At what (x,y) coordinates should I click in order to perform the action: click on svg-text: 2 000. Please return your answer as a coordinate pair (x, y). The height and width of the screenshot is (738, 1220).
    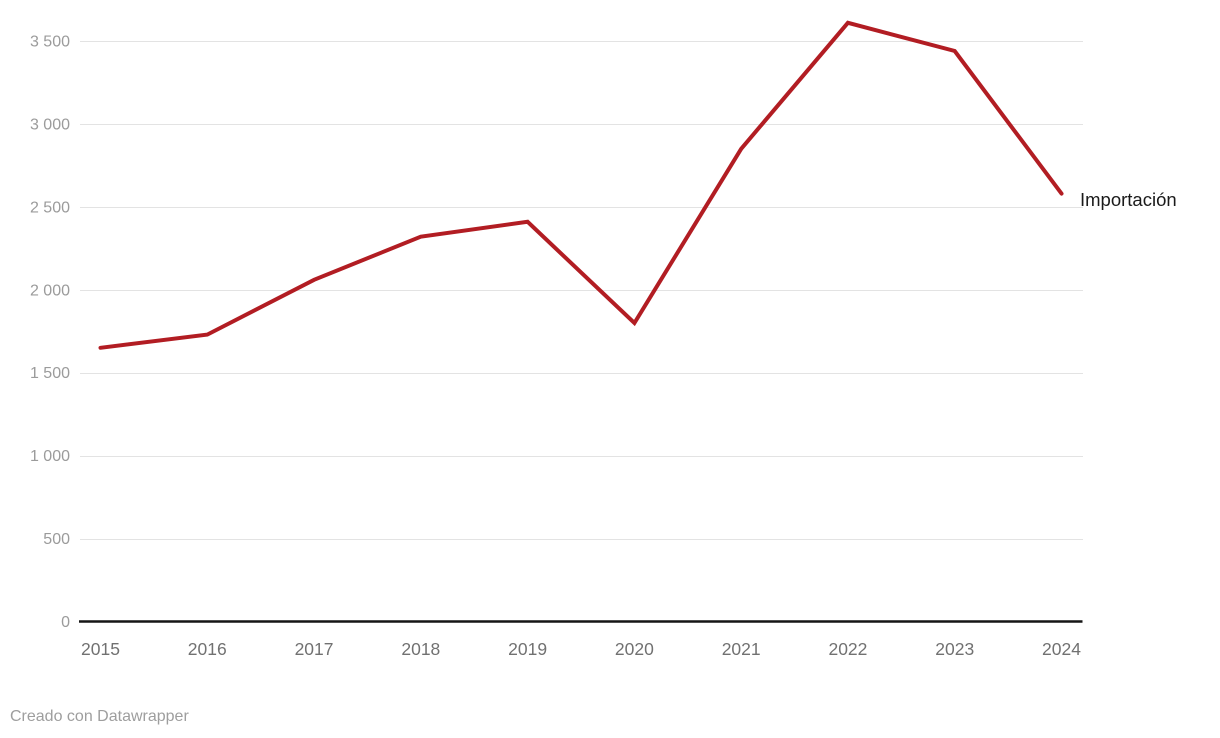
    Looking at the image, I should click on (50, 290).